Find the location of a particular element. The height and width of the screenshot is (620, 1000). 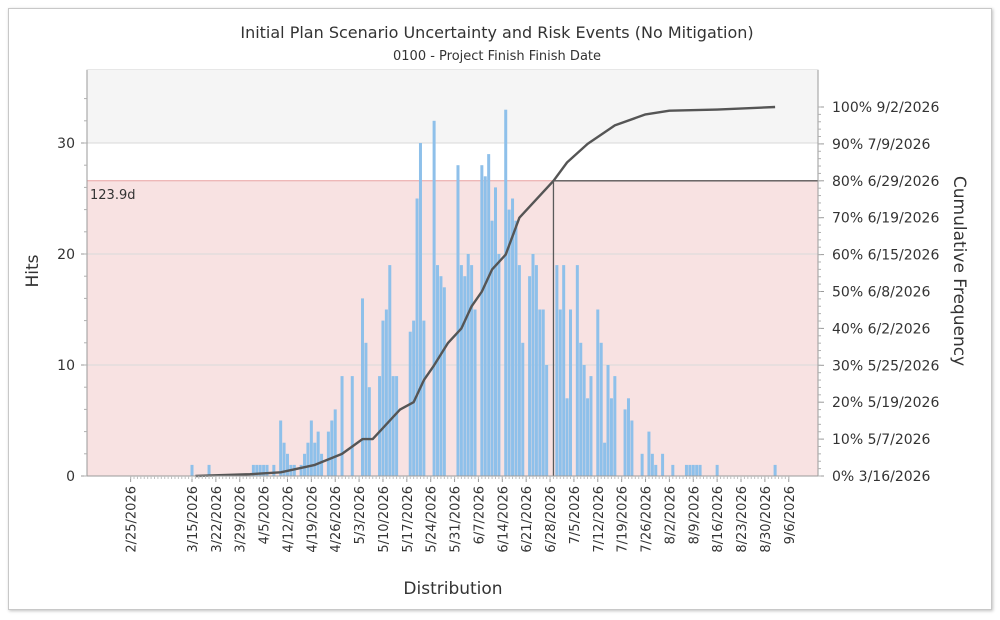

x-tick-label: 3/15/2026 is located at coordinates (193, 519).